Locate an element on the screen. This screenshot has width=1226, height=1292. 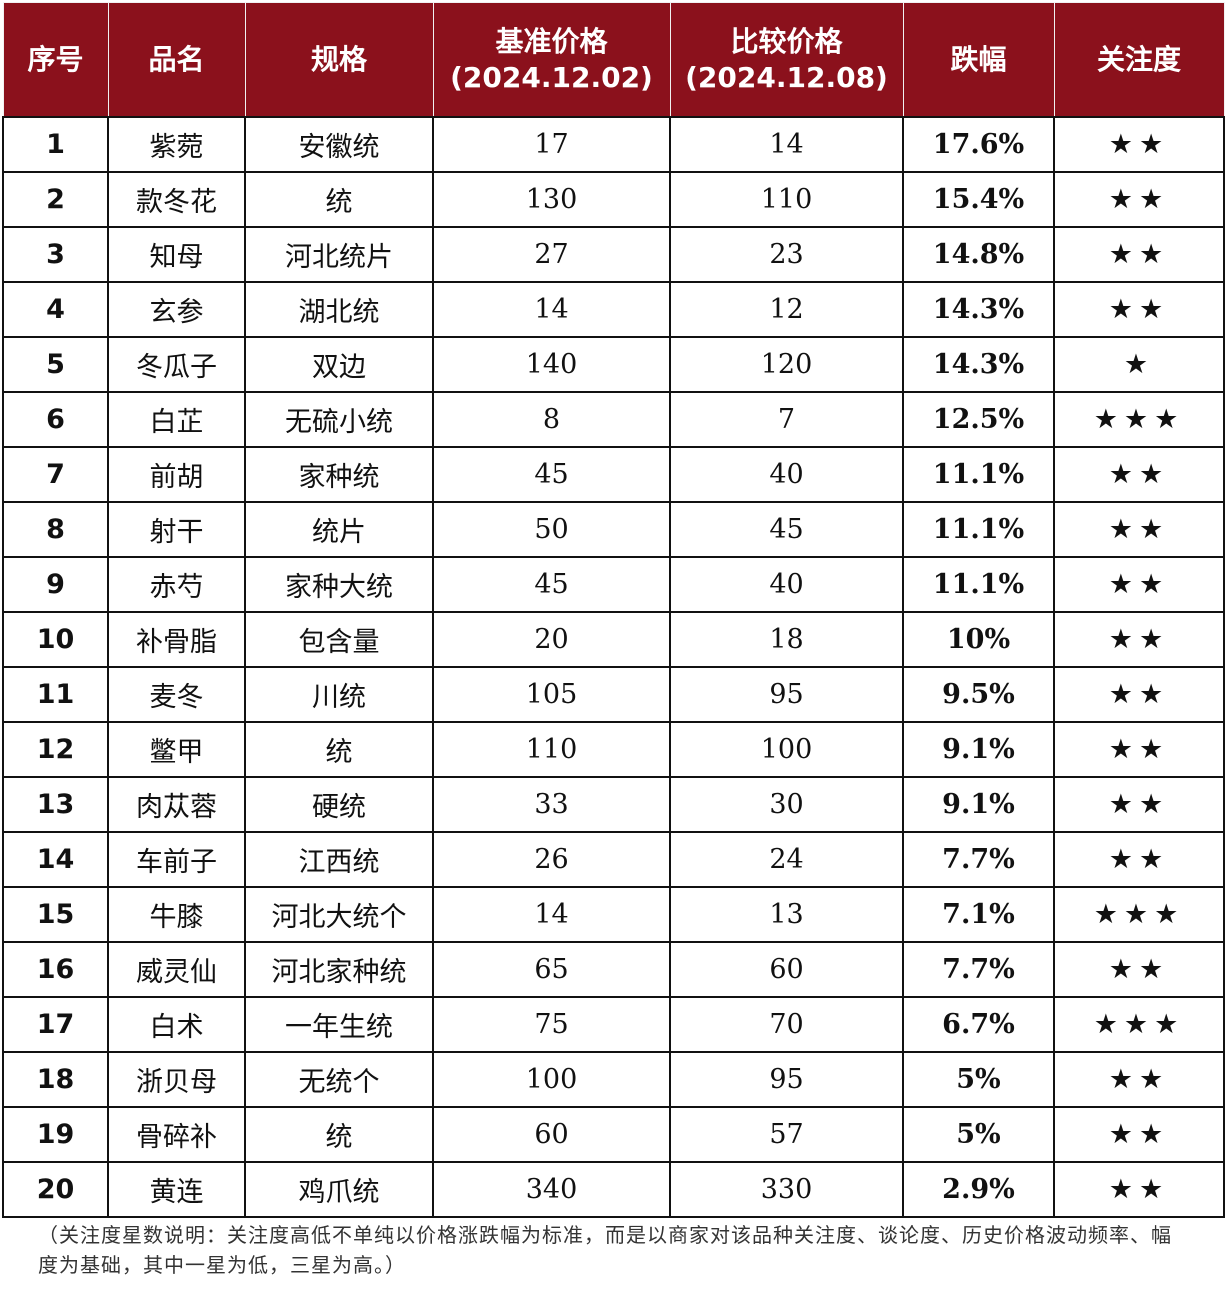
cell-spec: 家种大统 is located at coordinates (339, 584).